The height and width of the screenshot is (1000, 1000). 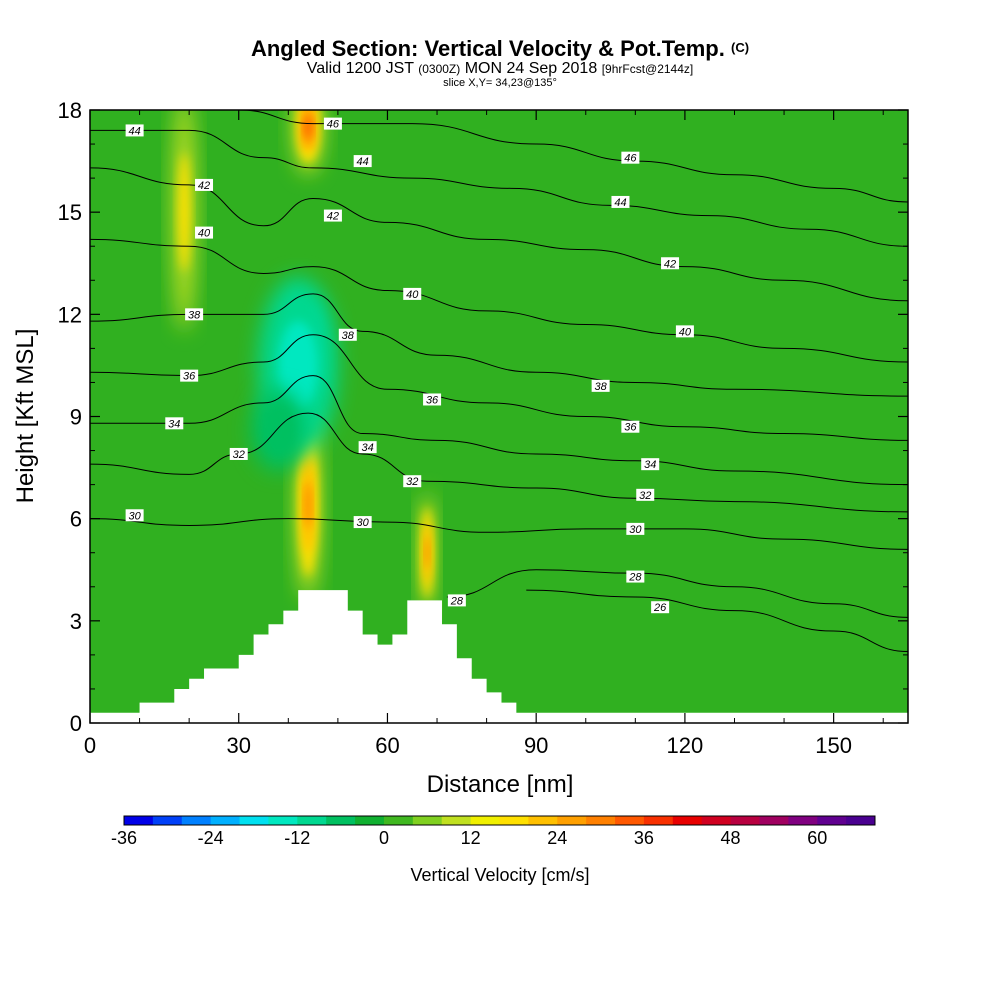 I want to click on isentrope-label: 40, so click(x=412, y=294).